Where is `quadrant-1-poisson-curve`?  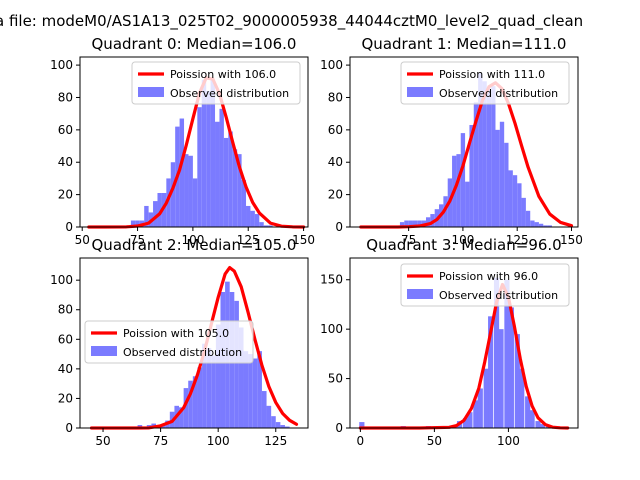
quadrant-1-poisson-curve is located at coordinates (466, 155).